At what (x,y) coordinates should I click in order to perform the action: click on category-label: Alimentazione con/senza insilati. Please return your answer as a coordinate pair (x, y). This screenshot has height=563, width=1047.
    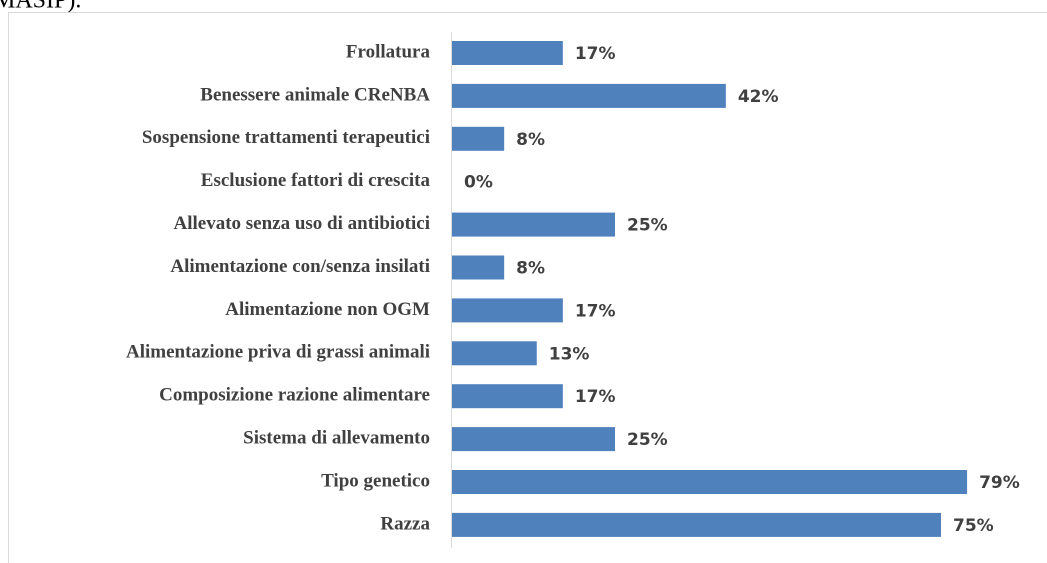
    Looking at the image, I should click on (300, 266).